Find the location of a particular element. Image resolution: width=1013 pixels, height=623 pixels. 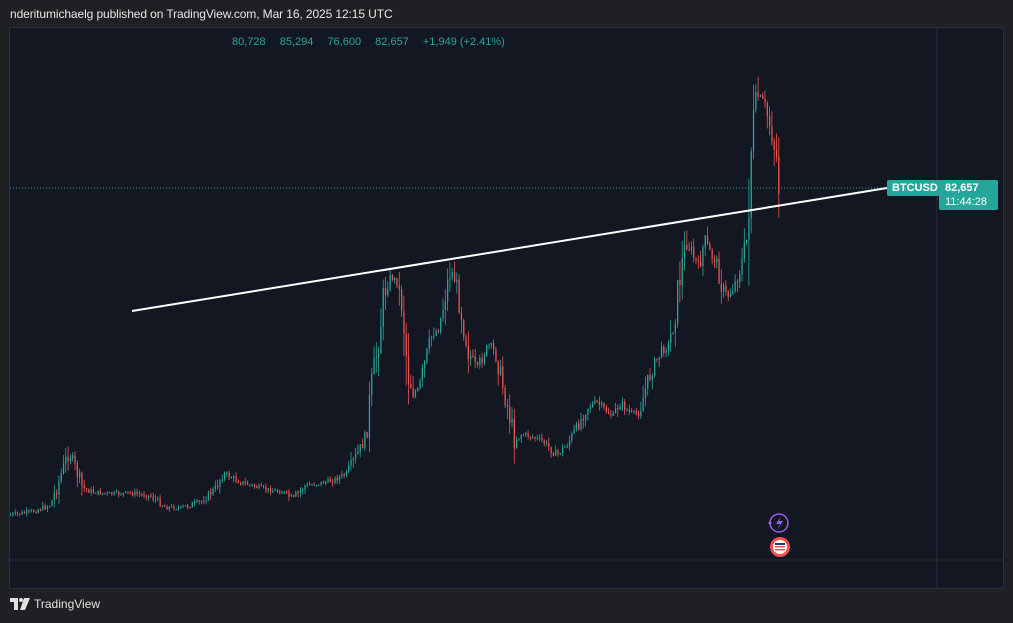

lightning-icon is located at coordinates (778, 523).